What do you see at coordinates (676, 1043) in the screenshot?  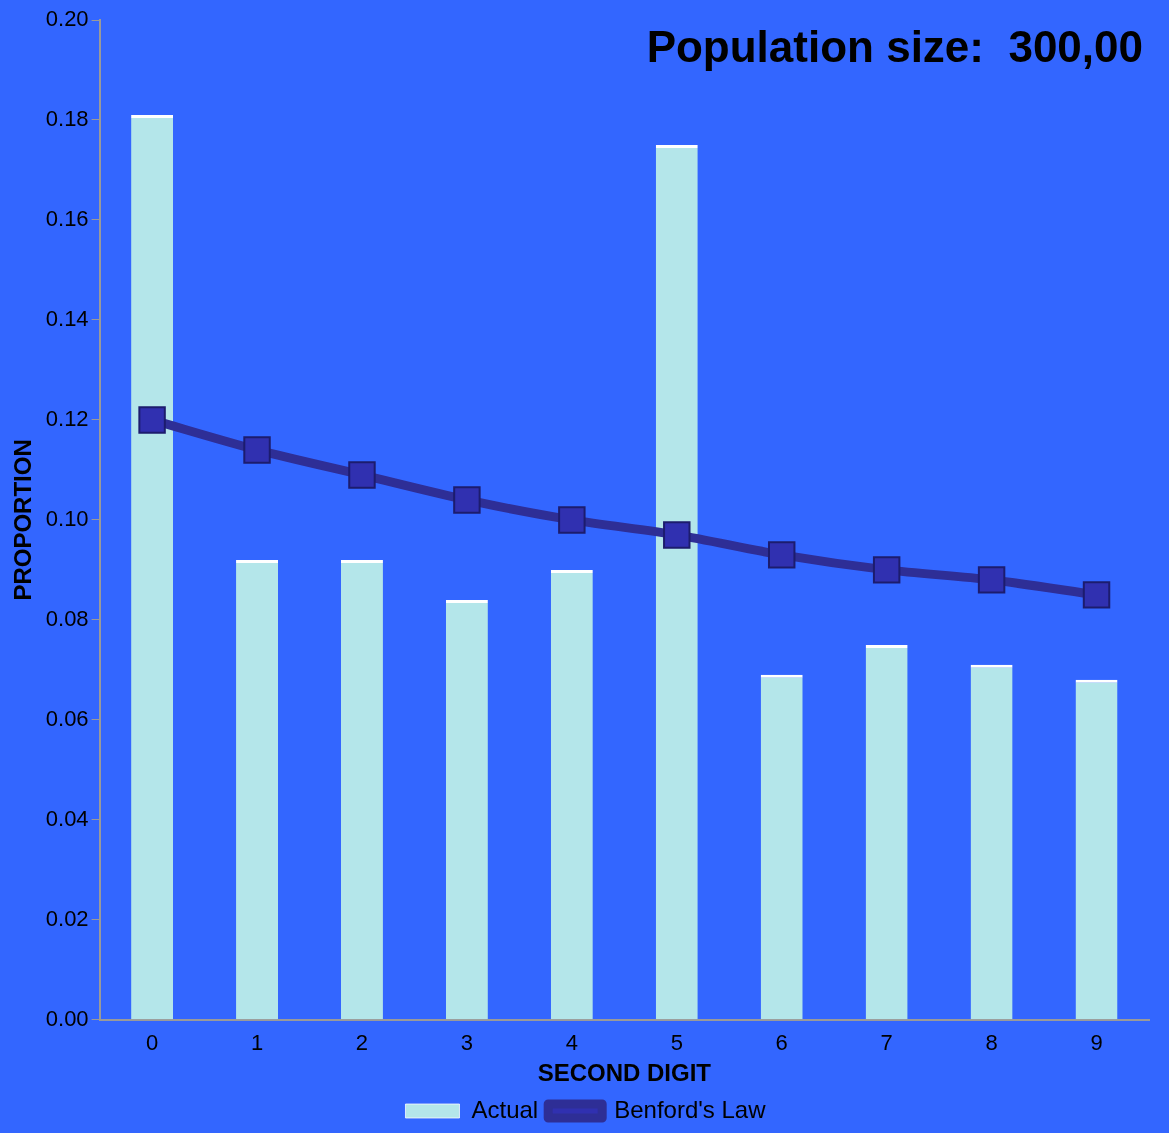 I see `x-tick-label: 5` at bounding box center [676, 1043].